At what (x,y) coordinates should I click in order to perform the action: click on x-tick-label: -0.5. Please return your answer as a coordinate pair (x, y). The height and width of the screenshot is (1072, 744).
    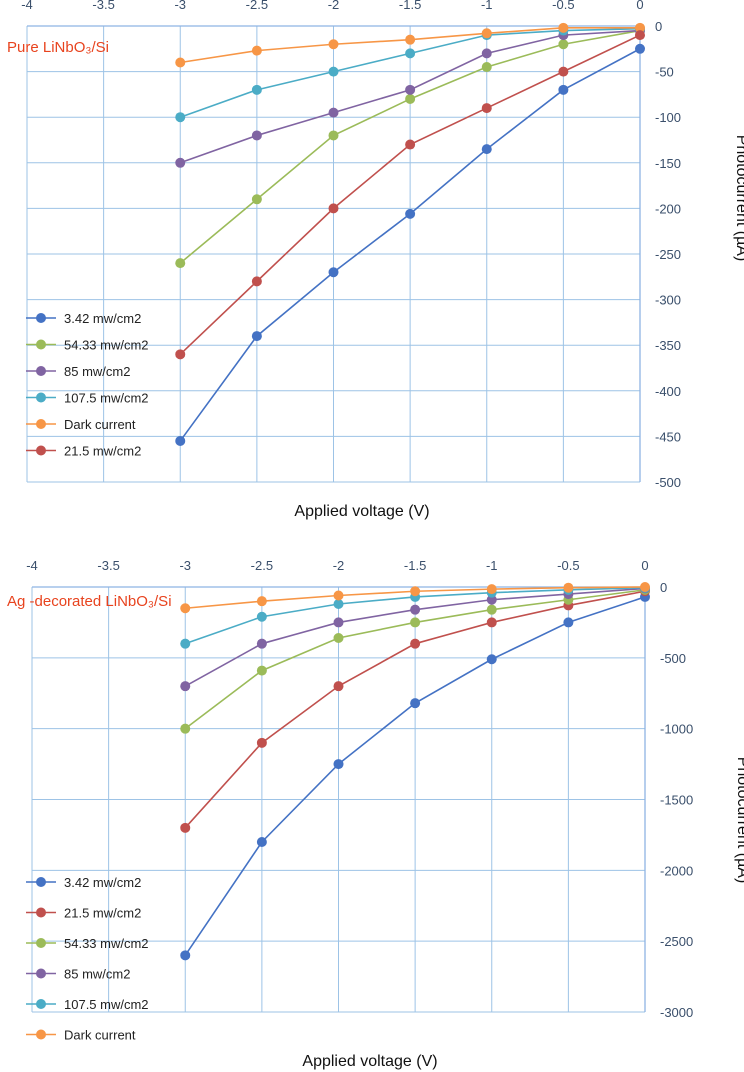
    Looking at the image, I should click on (563, 6).